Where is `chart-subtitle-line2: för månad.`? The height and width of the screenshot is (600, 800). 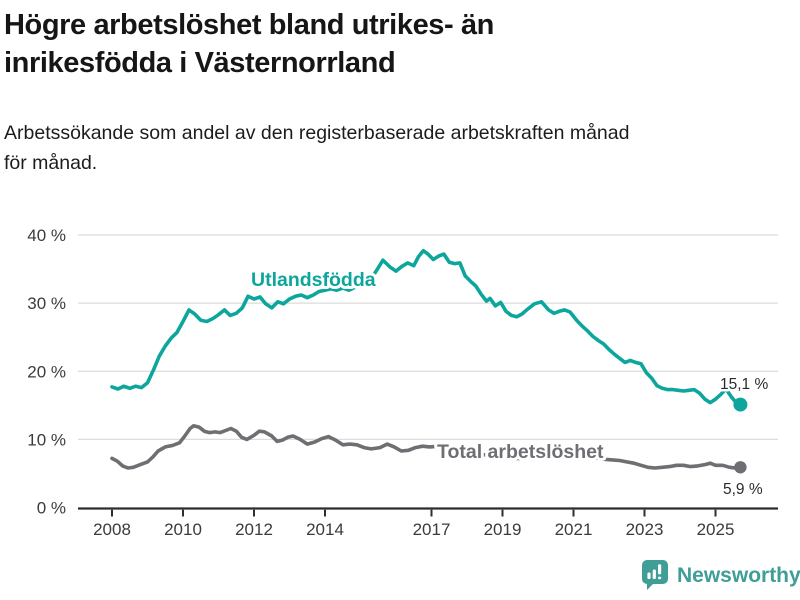
chart-subtitle-line2: för månad. is located at coordinates (51, 163).